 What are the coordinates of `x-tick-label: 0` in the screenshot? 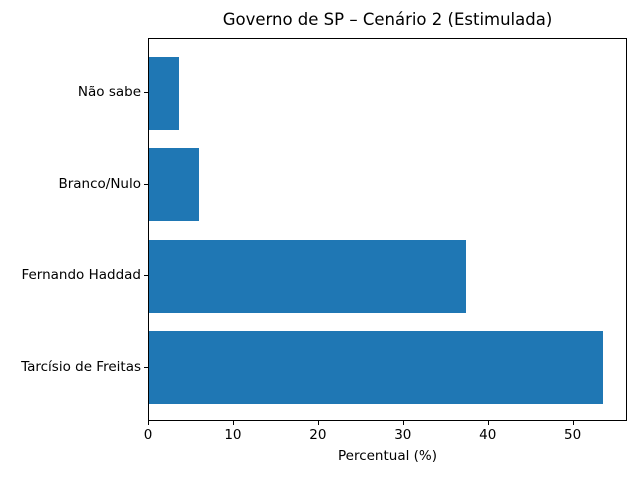 It's located at (148, 435).